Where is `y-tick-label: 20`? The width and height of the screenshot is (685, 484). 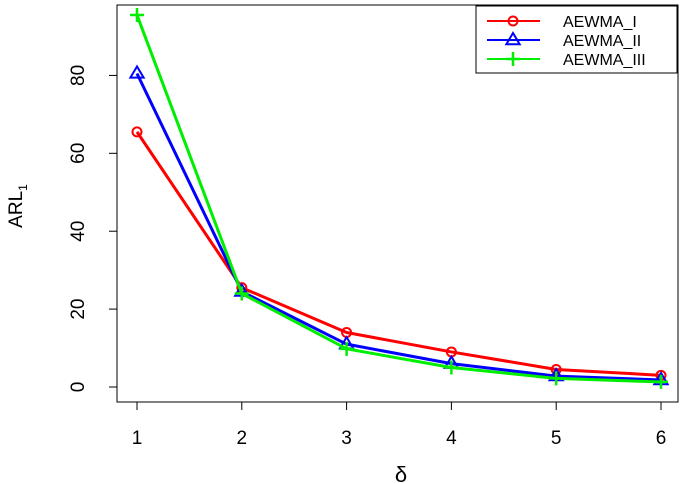 y-tick-label: 20 is located at coordinates (78, 309).